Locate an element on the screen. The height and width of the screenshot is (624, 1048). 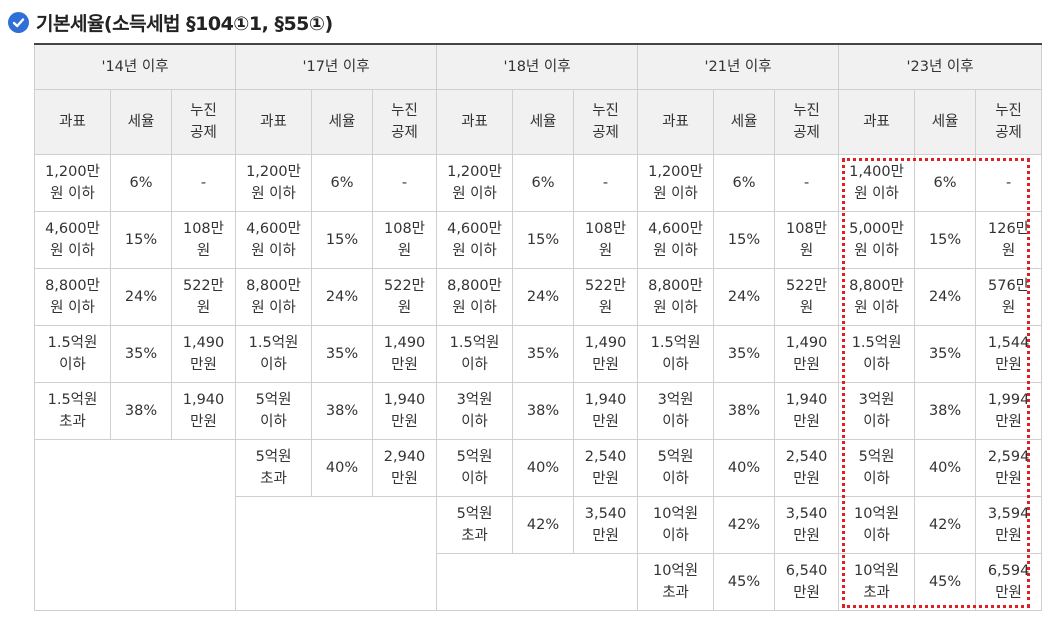
cell-base: 10억원 이하 is located at coordinates (877, 525).